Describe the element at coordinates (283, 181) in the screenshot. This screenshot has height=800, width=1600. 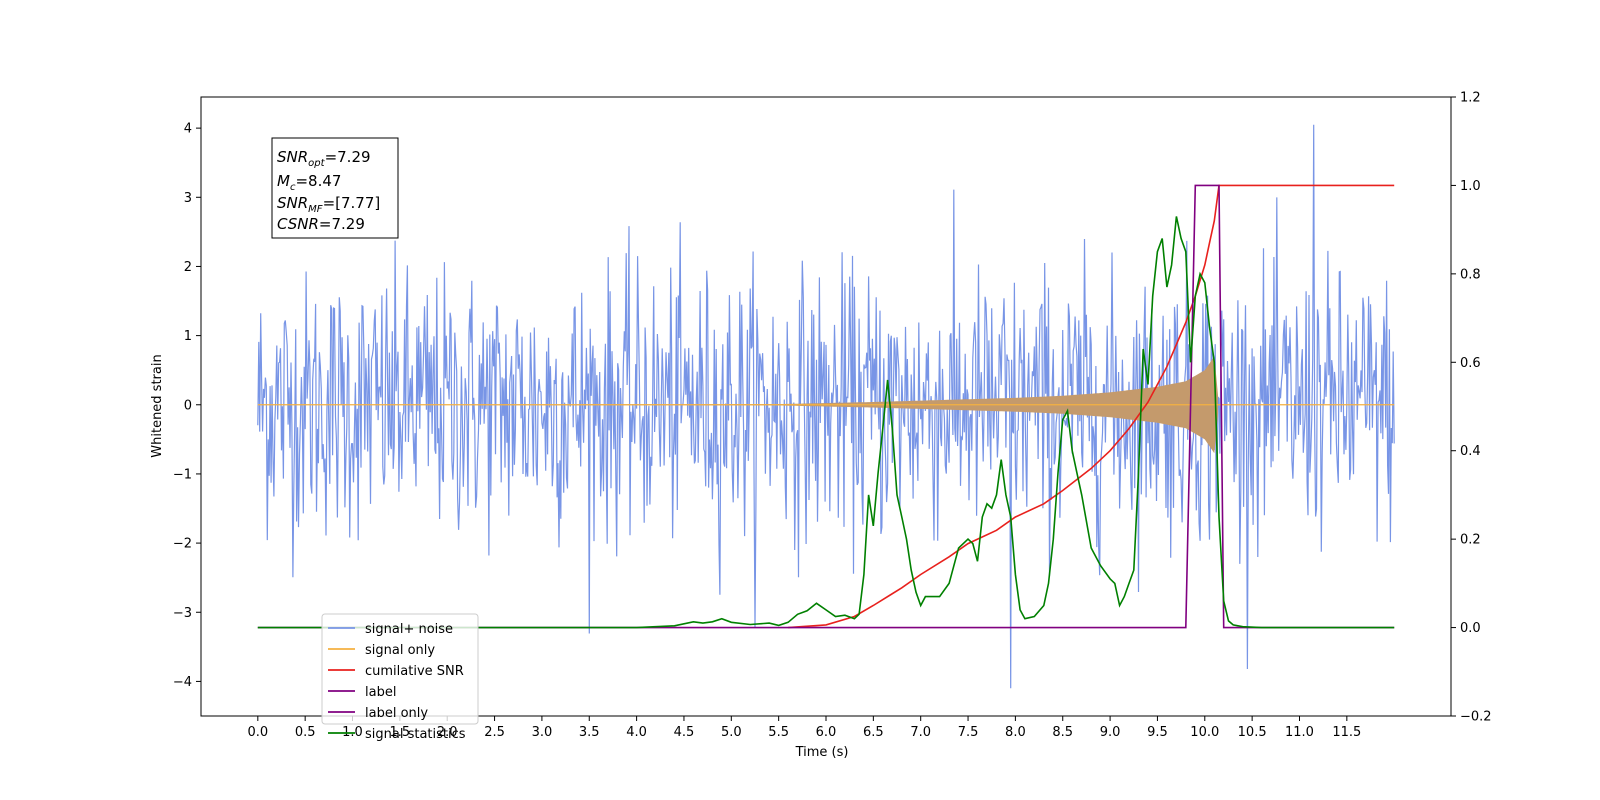
I see `mc-base: M` at that location.